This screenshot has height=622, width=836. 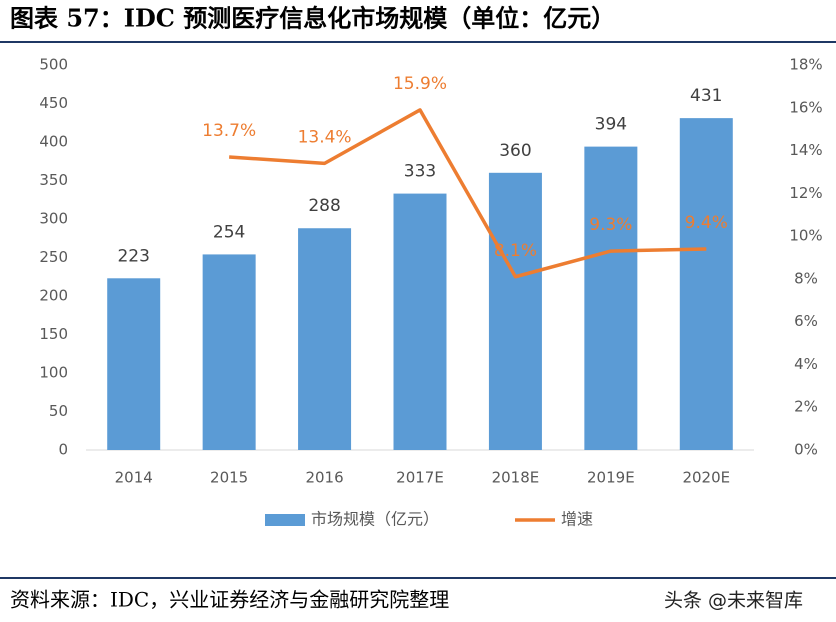 What do you see at coordinates (53, 103) in the screenshot?
I see `y-tick-label: 450` at bounding box center [53, 103].